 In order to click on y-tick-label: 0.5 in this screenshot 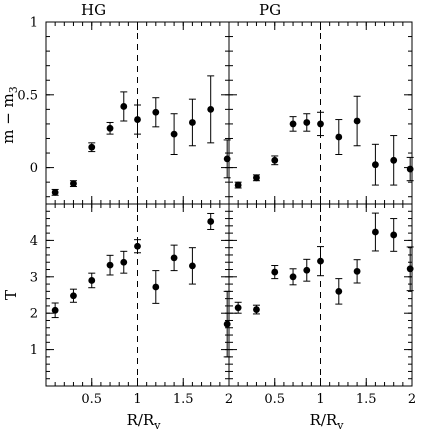, I will do `click(27, 95)`.